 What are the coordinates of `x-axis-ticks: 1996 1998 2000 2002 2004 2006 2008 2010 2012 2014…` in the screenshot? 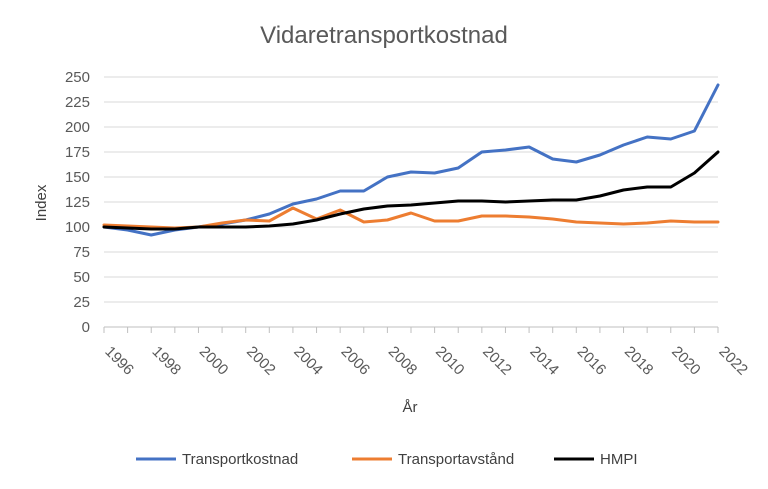 It's located at (426, 353).